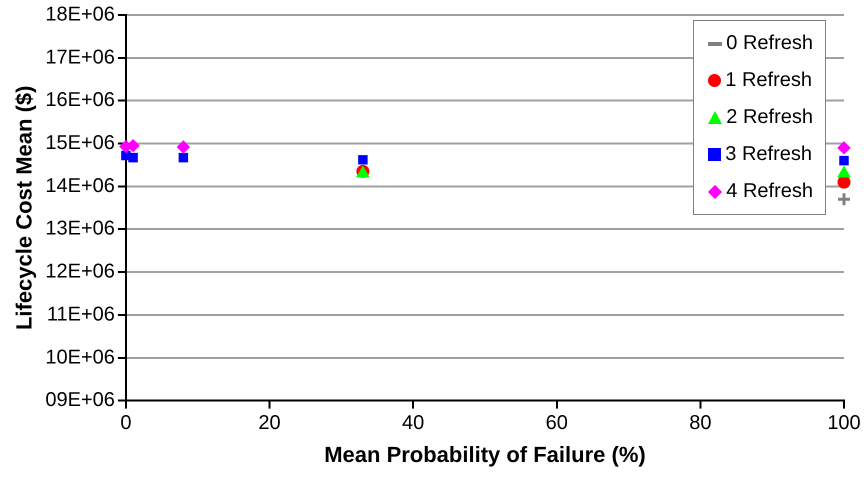 The image size is (868, 481). What do you see at coordinates (80, 271) in the screenshot?
I see `y-tick-label: 12E+06` at bounding box center [80, 271].